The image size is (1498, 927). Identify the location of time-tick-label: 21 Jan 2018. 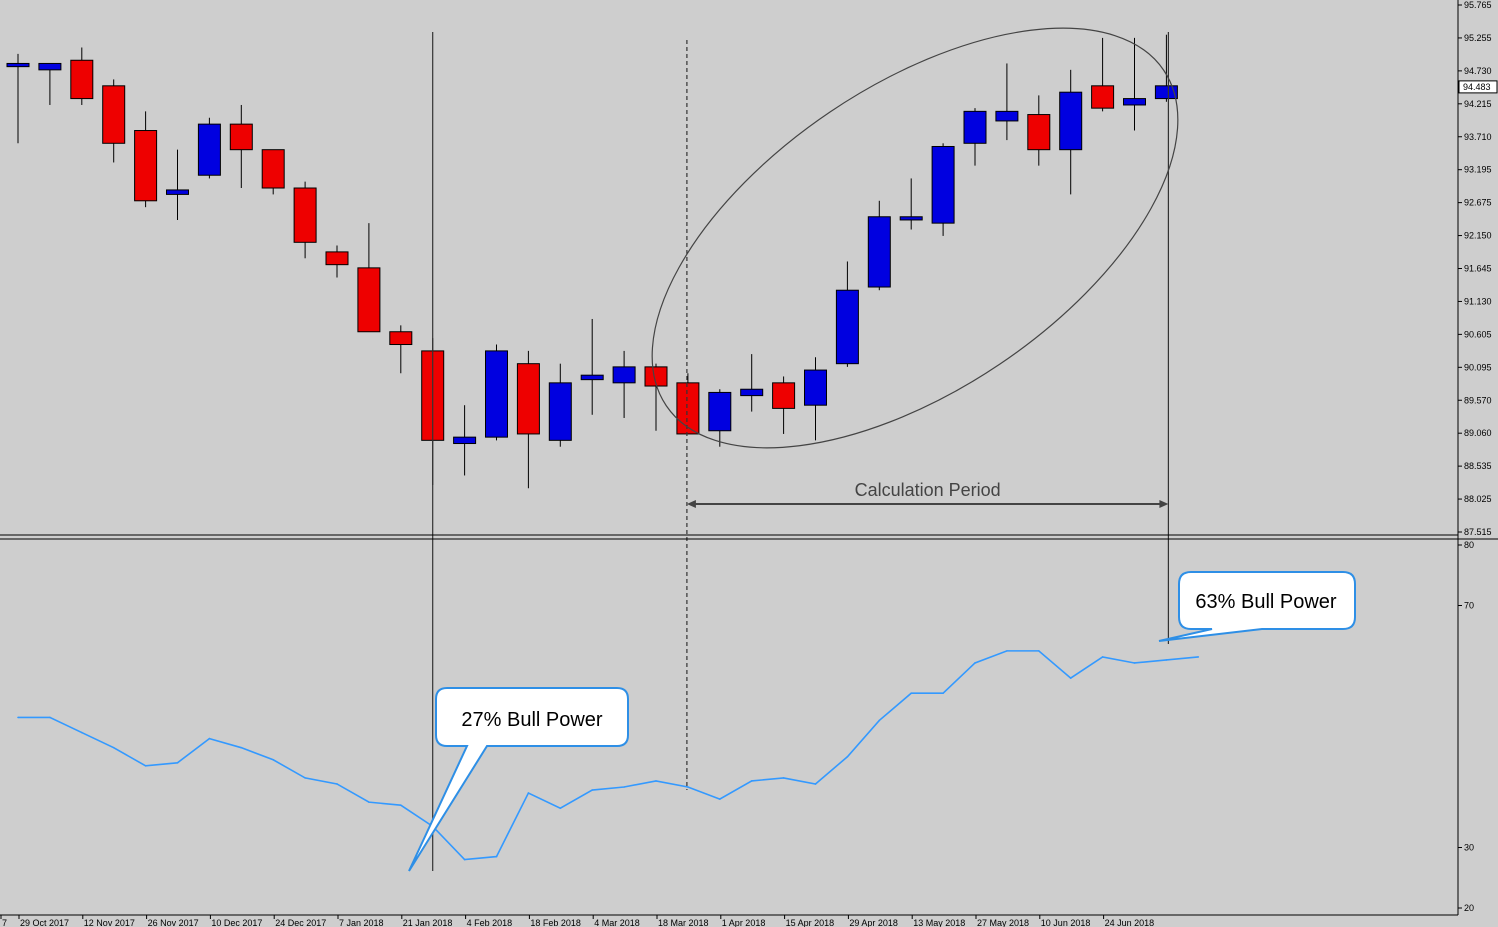
(428, 922).